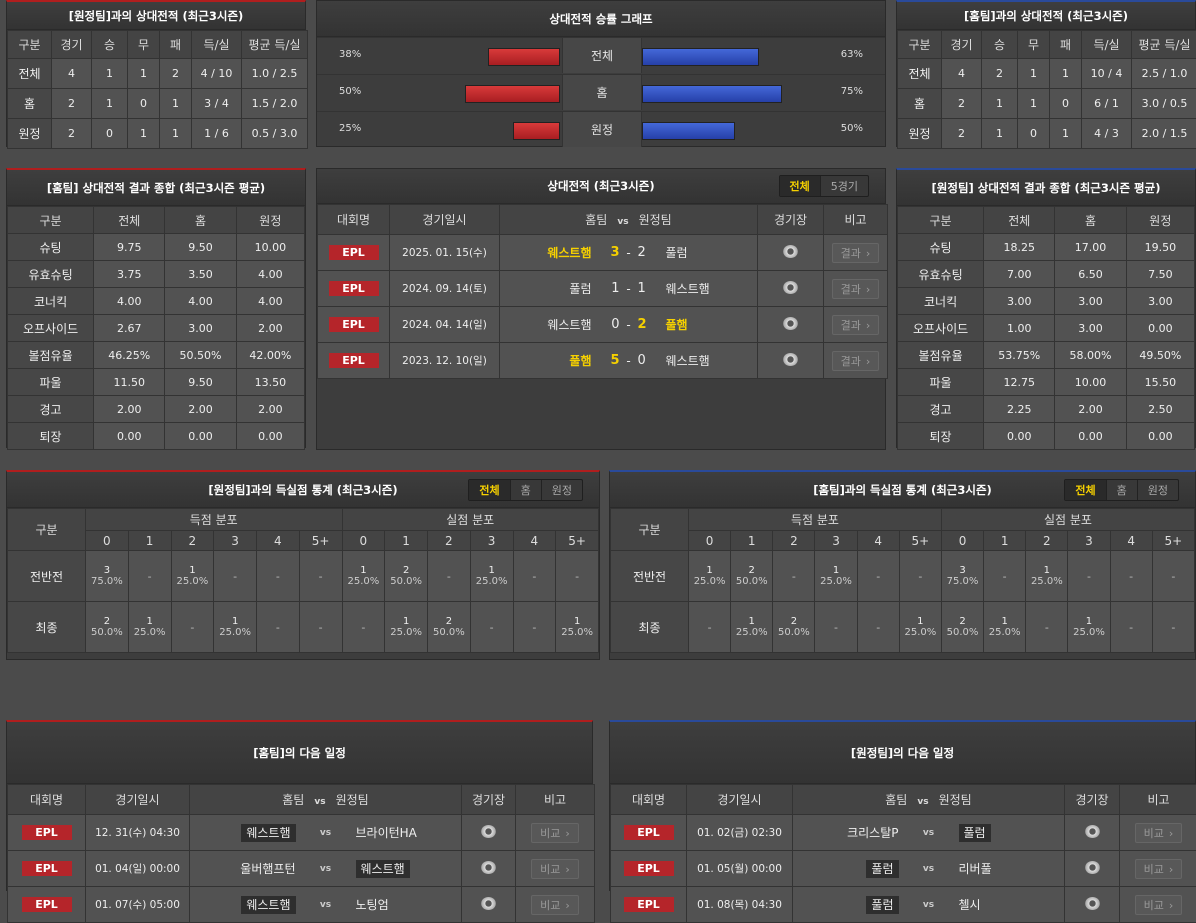 The image size is (1196, 923). What do you see at coordinates (176, 45) in the screenshot?
I see `column-header: 패` at bounding box center [176, 45].